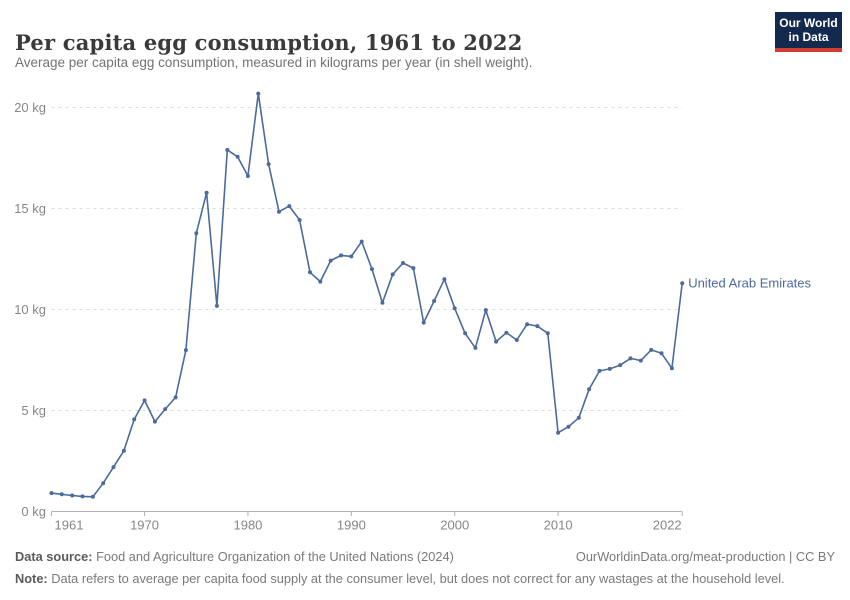  What do you see at coordinates (154, 421) in the screenshot?
I see `data-point-1971` at bounding box center [154, 421].